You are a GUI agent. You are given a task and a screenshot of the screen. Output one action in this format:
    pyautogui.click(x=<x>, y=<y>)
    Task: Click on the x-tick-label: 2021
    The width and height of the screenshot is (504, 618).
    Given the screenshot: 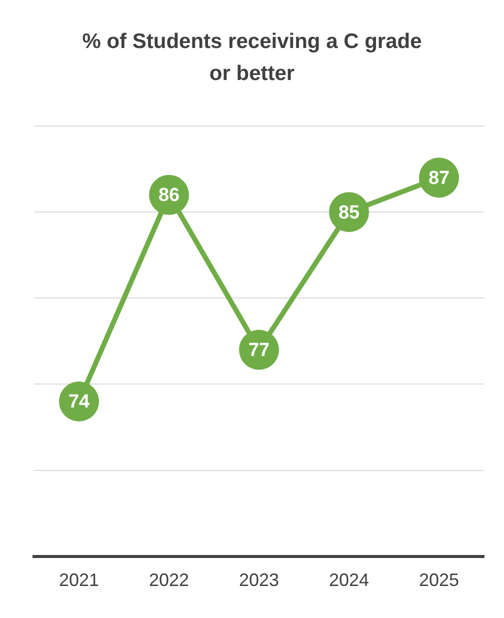 What is the action you would take?
    pyautogui.click(x=79, y=580)
    